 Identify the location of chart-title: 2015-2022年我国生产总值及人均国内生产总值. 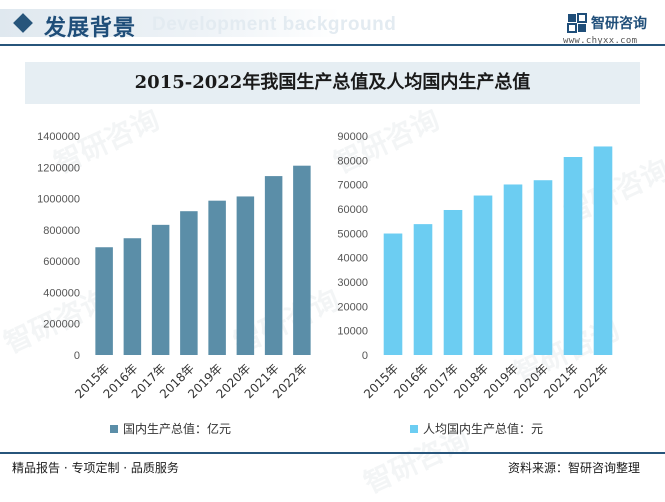
(332, 82).